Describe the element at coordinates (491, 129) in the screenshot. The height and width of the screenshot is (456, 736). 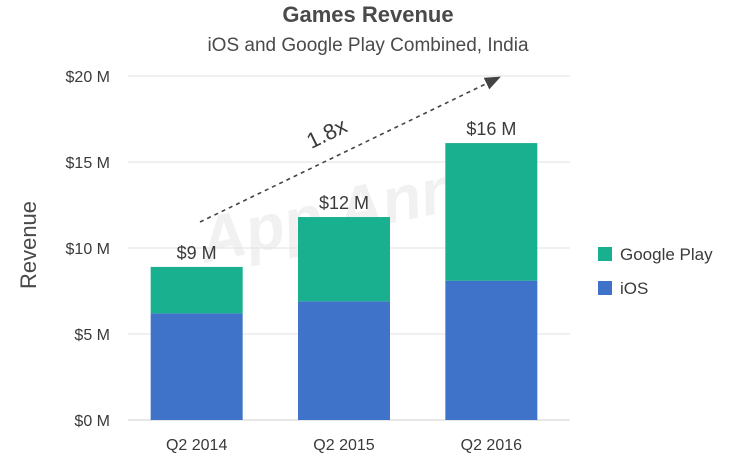
I see `total-label: $16 M` at that location.